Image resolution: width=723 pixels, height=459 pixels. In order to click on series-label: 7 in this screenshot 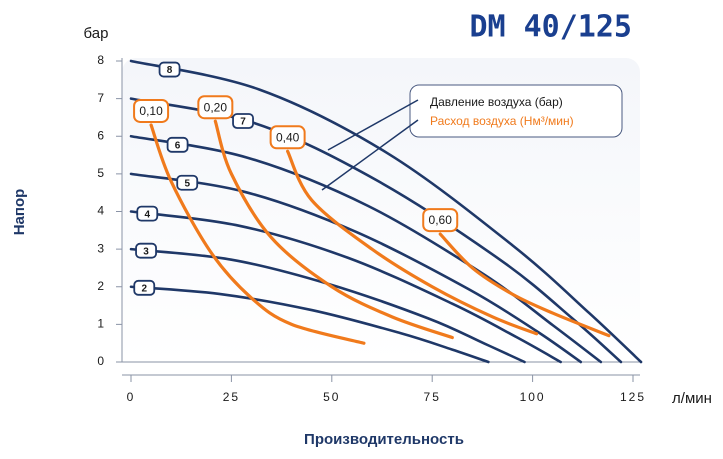, I will do `click(243, 122)`.